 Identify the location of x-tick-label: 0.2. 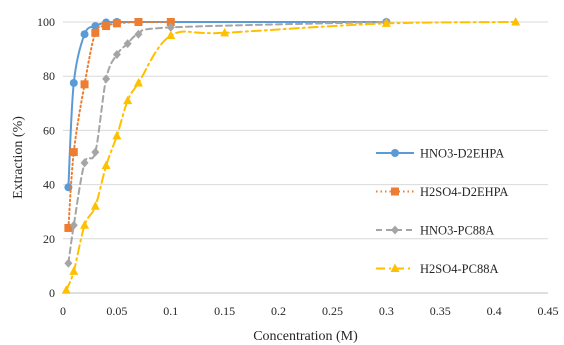
(278, 311).